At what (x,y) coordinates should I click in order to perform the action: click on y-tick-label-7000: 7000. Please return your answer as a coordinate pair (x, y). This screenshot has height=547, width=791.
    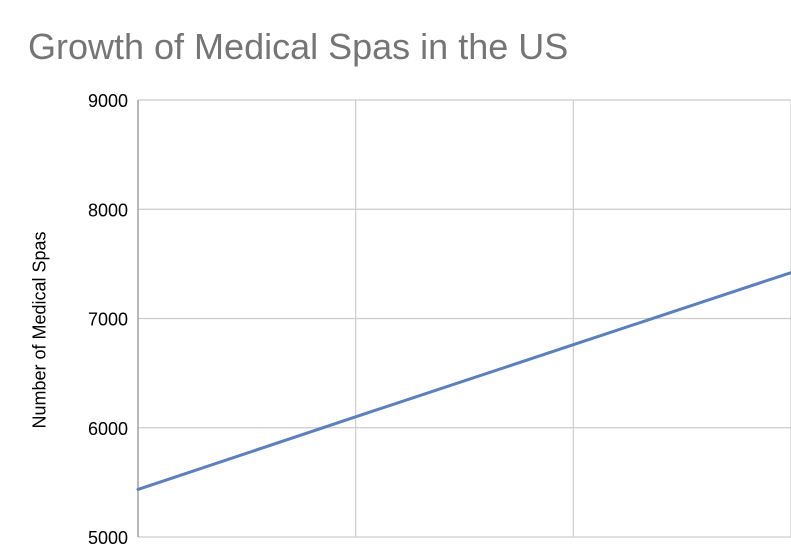
    Looking at the image, I should click on (108, 320).